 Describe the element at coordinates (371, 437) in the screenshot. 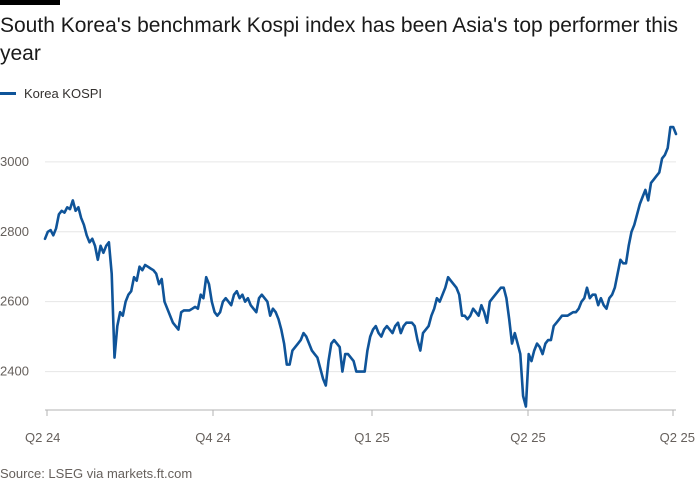

I see `x-tick-label: Q1 25` at that location.